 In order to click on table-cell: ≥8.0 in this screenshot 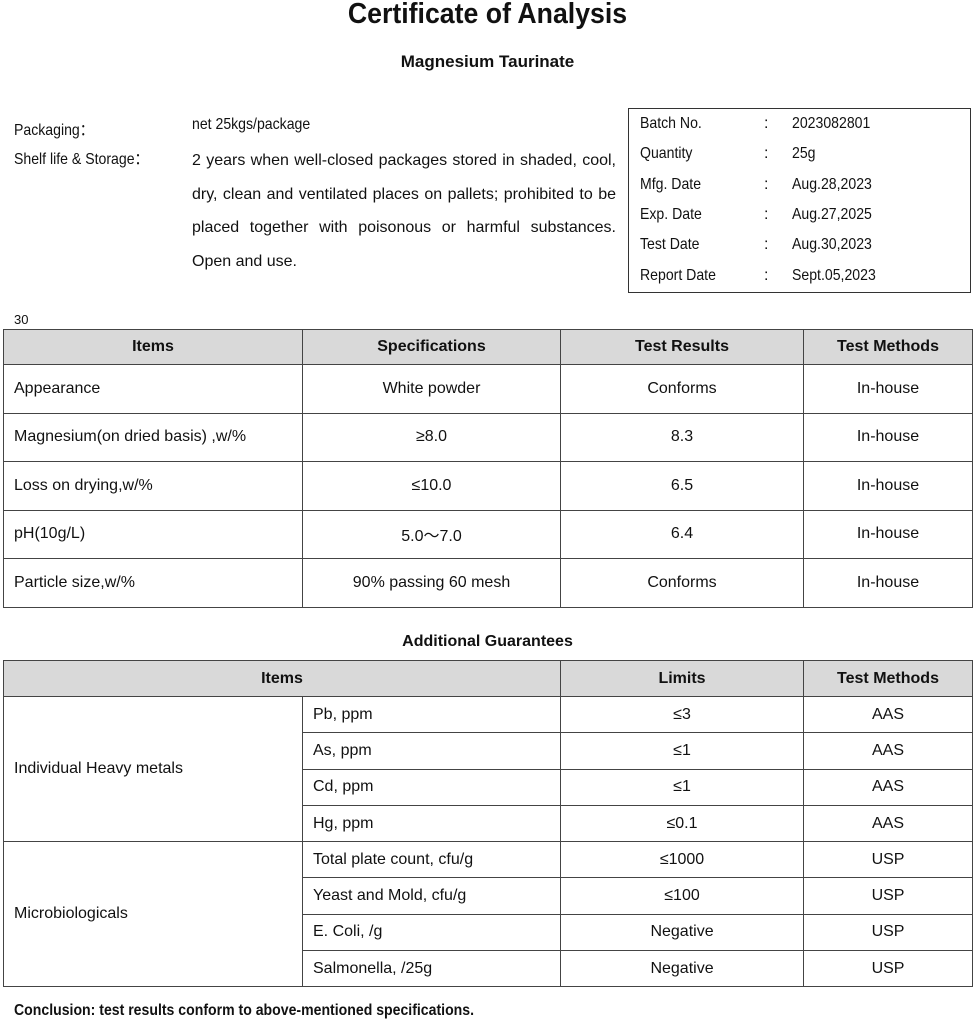, I will do `click(431, 437)`.